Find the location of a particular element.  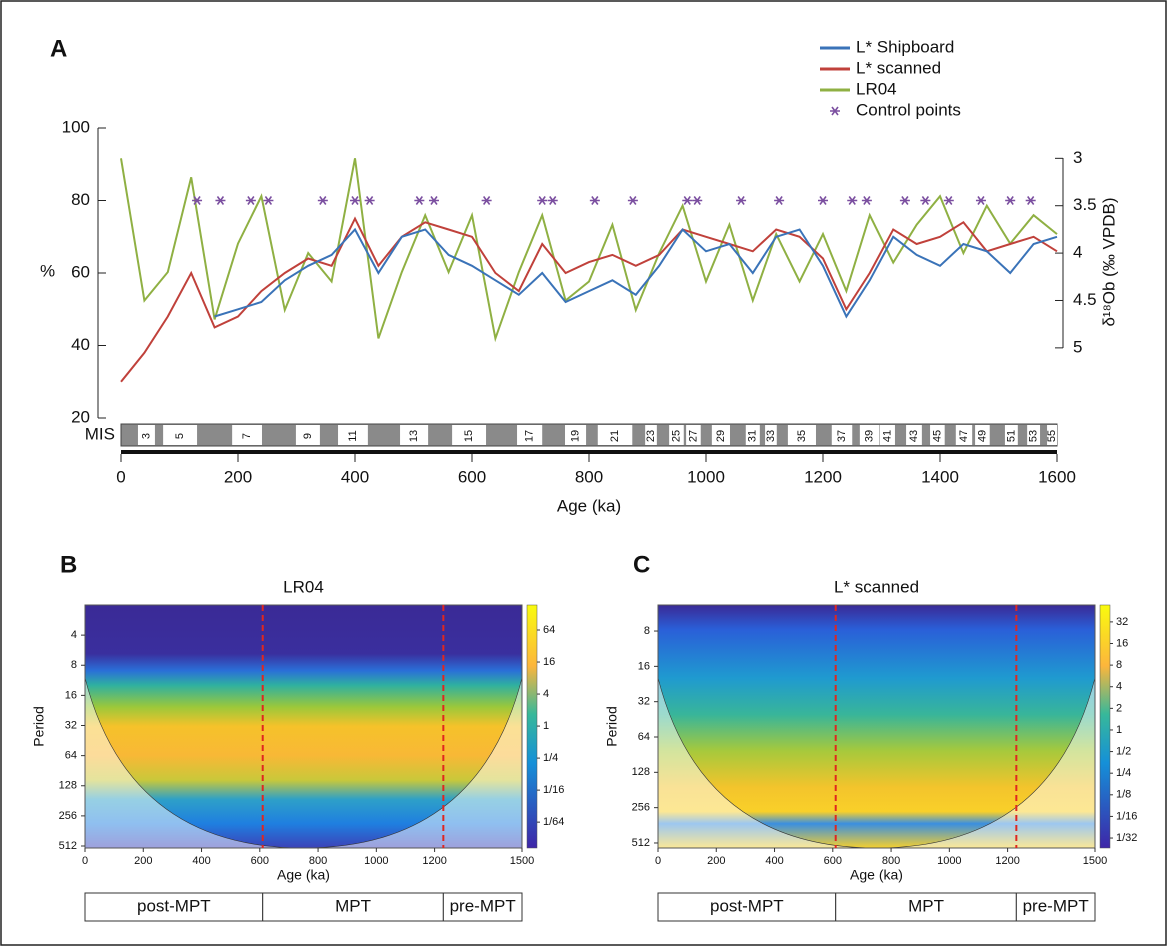

colorbar-tick-label: 4 is located at coordinates (1119, 687).